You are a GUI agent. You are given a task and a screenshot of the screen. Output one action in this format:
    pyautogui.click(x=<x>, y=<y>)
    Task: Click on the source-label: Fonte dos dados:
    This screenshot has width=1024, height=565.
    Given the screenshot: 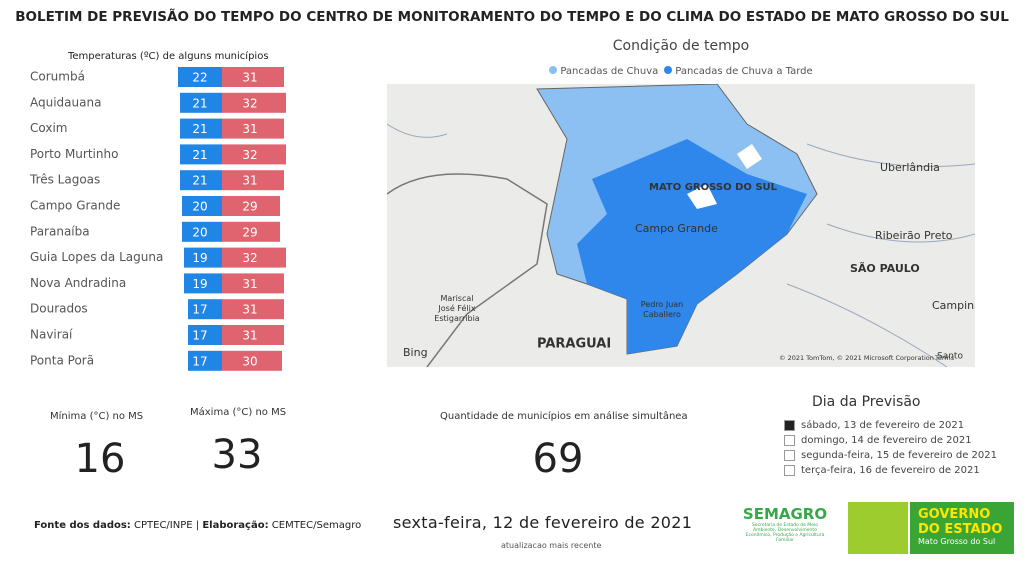 What is the action you would take?
    pyautogui.click(x=82, y=525)
    